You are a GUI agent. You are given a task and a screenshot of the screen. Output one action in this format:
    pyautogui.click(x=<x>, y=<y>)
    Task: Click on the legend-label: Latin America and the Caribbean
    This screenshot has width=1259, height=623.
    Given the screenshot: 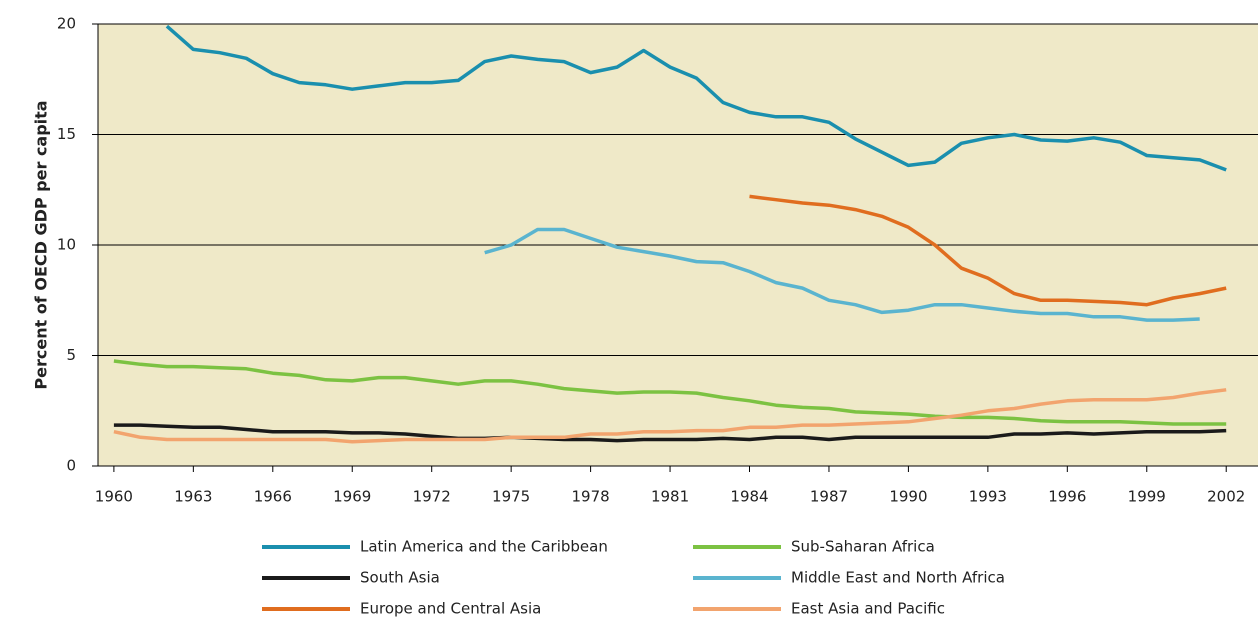 What is the action you would take?
    pyautogui.click(x=484, y=547)
    